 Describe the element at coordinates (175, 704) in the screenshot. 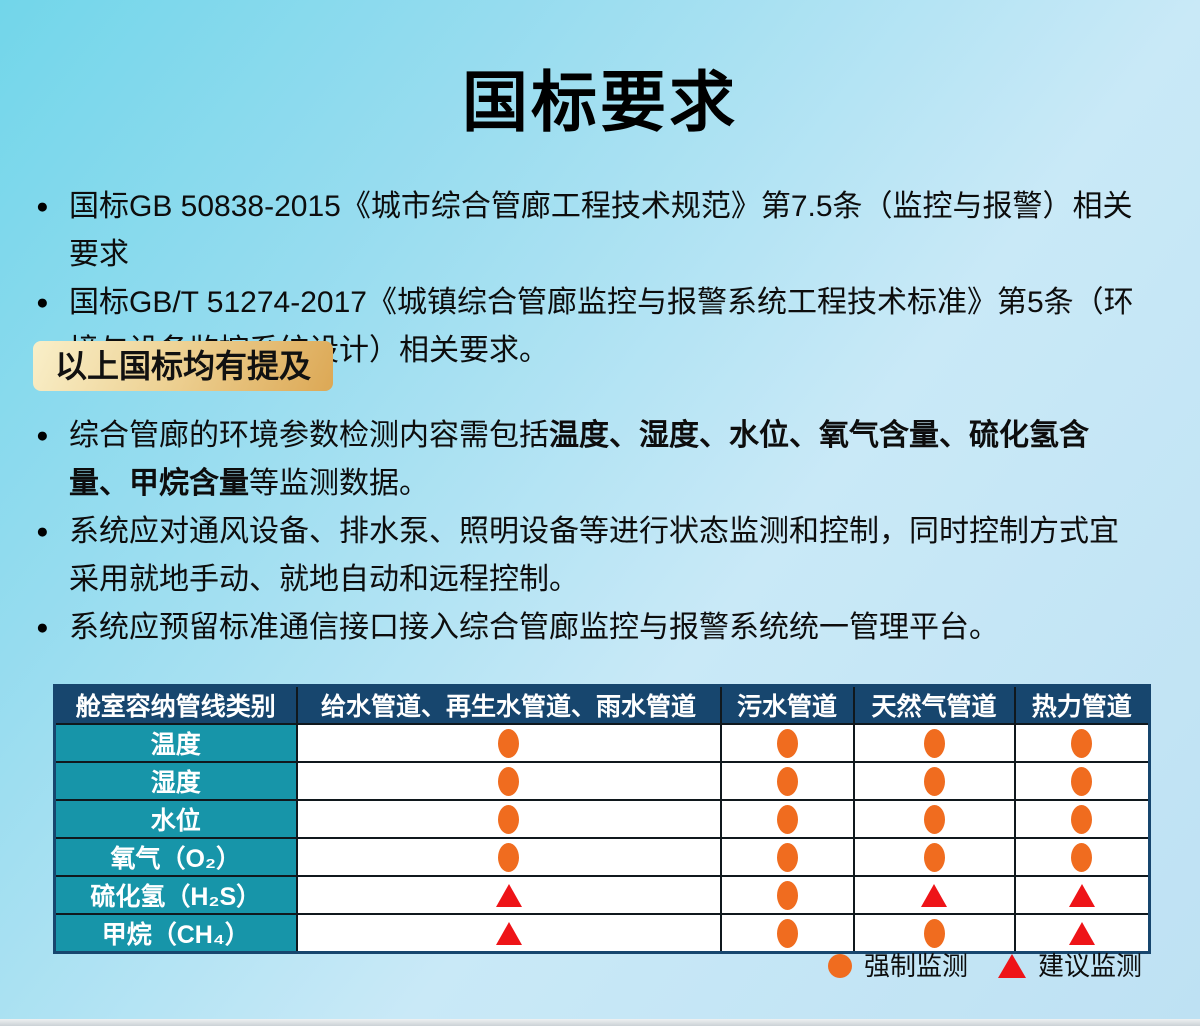

I see `column-header-category: 舱室容纳管线类别` at that location.